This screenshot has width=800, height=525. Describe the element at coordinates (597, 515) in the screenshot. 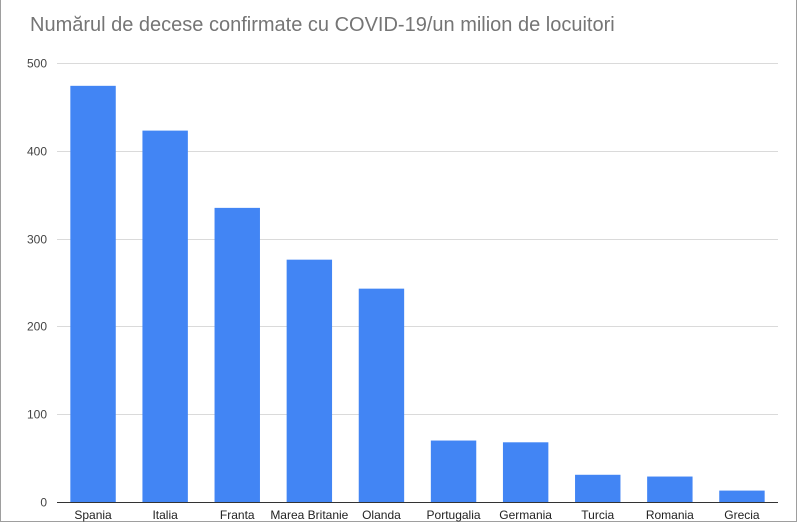

I see `x-tick-label: Turcia` at that location.